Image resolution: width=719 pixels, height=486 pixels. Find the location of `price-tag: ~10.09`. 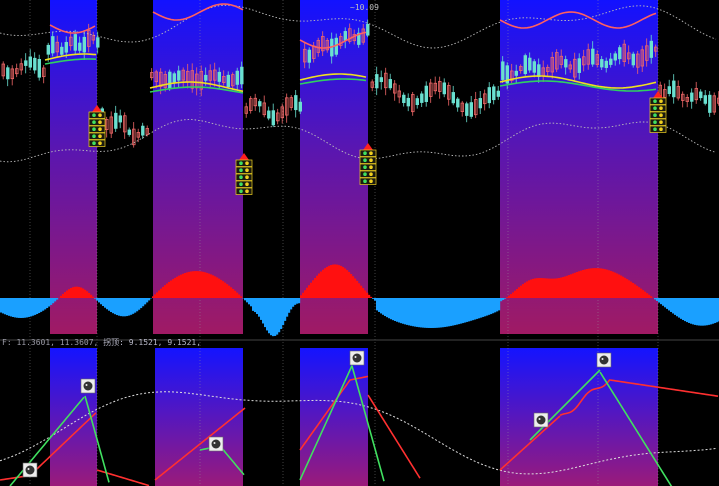

price-tag: ~10.09 is located at coordinates (364, 7).